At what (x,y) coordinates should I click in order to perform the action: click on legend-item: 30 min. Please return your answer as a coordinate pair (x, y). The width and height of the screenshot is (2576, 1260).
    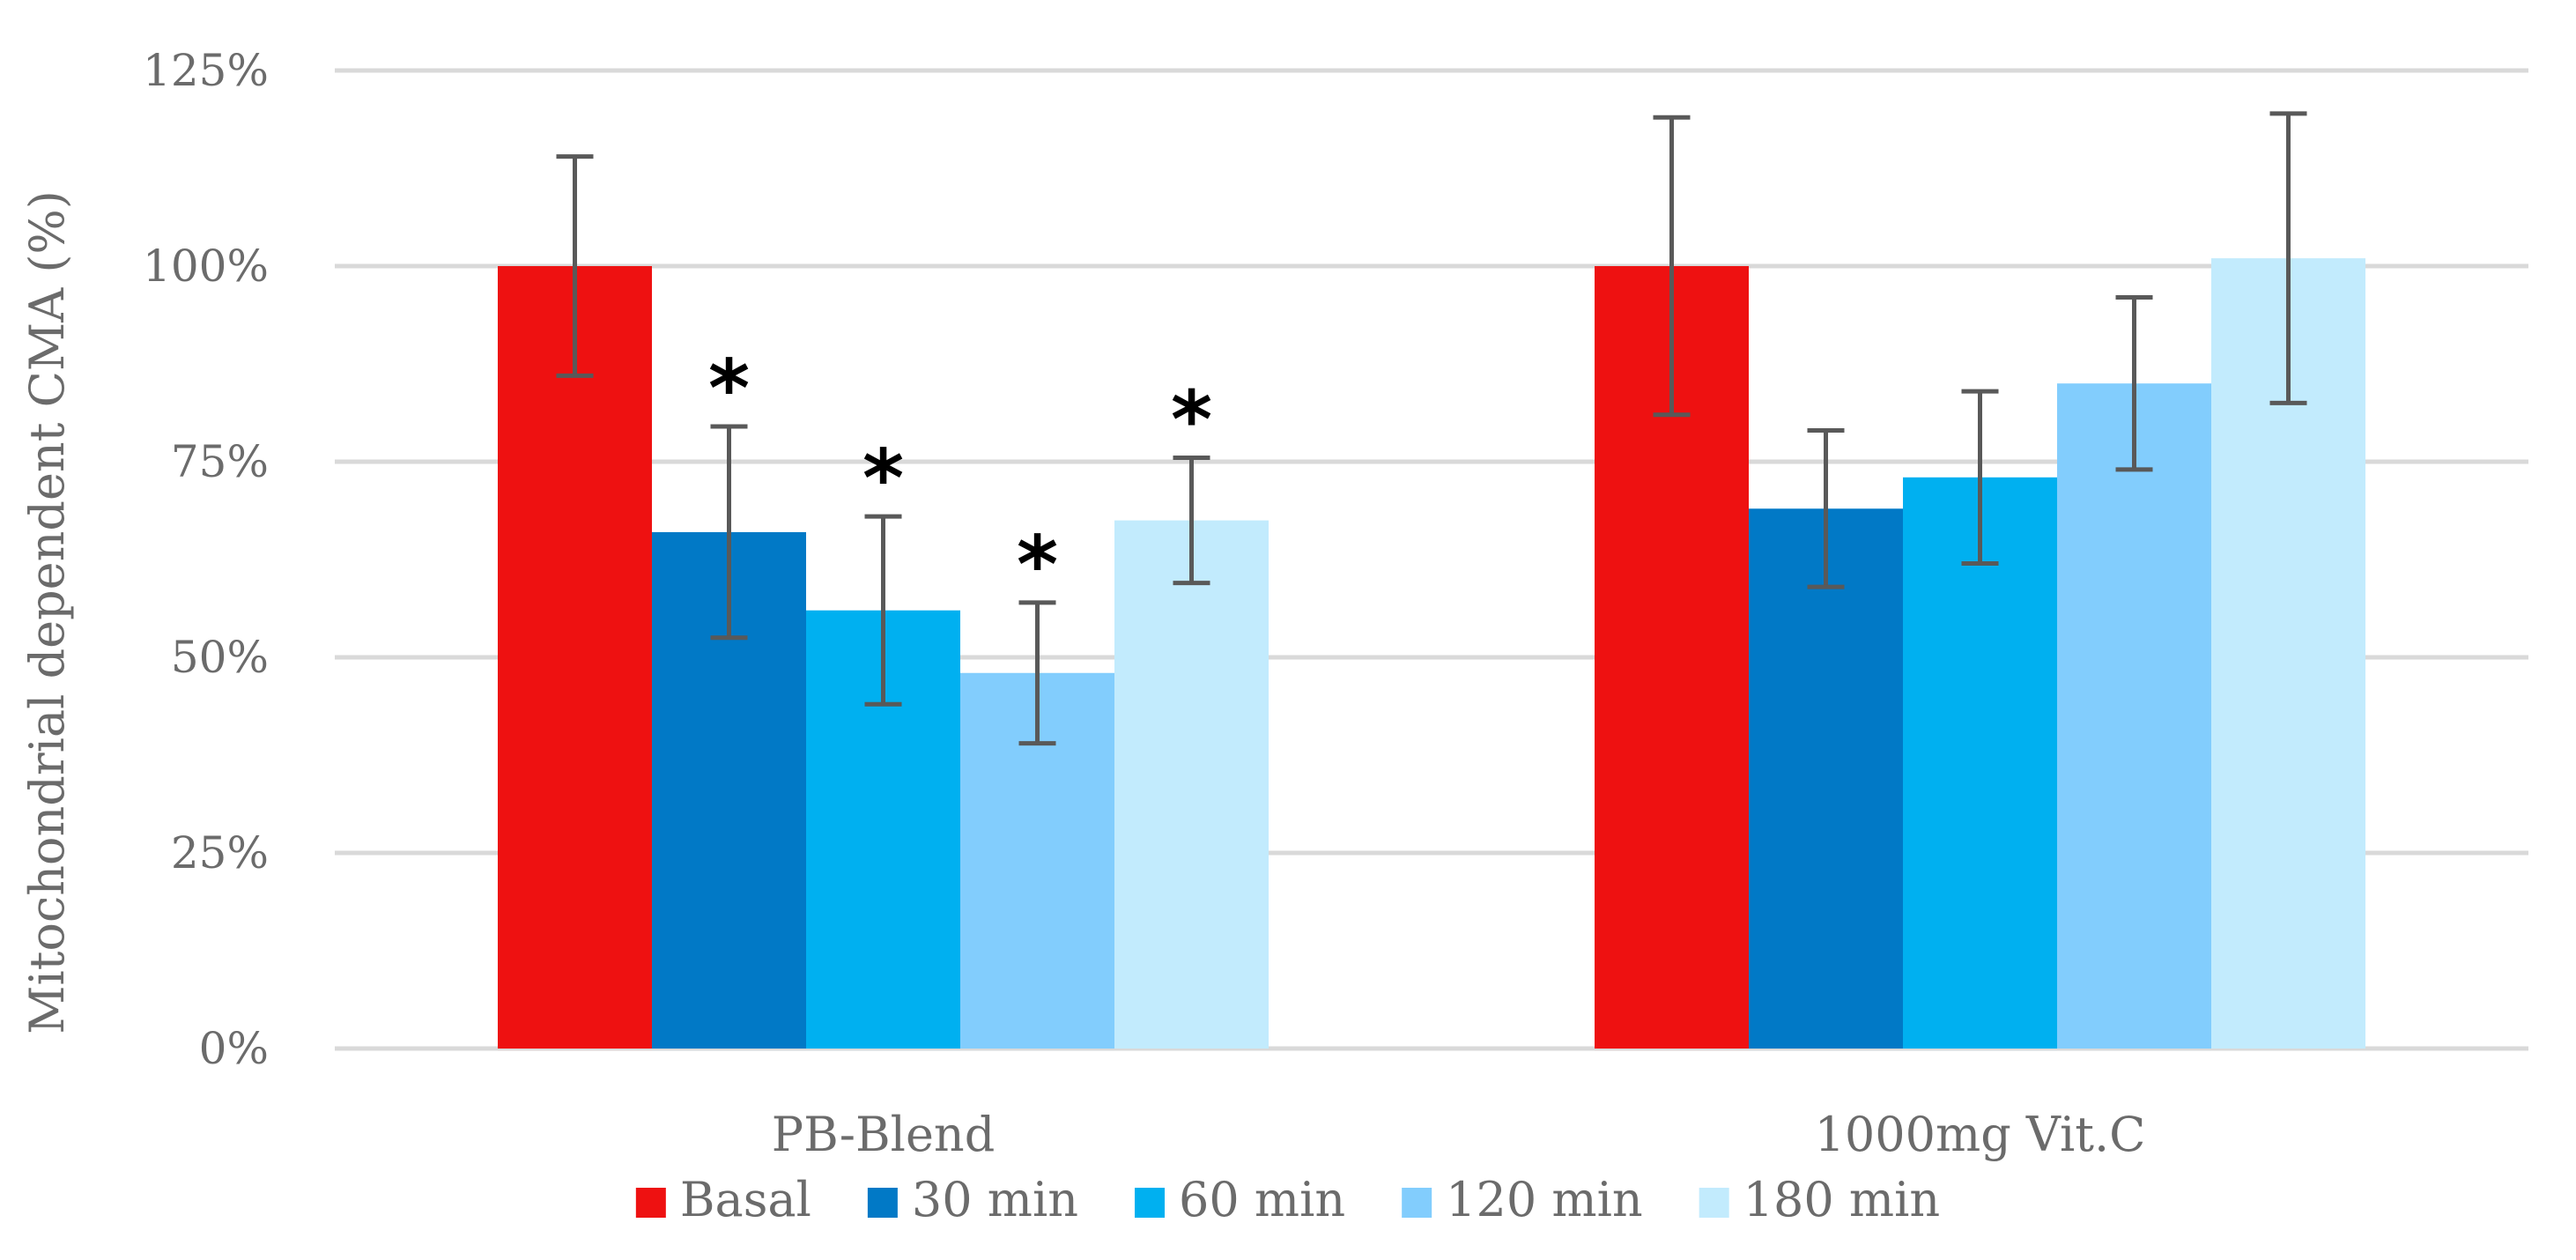
    Looking at the image, I should click on (973, 1199).